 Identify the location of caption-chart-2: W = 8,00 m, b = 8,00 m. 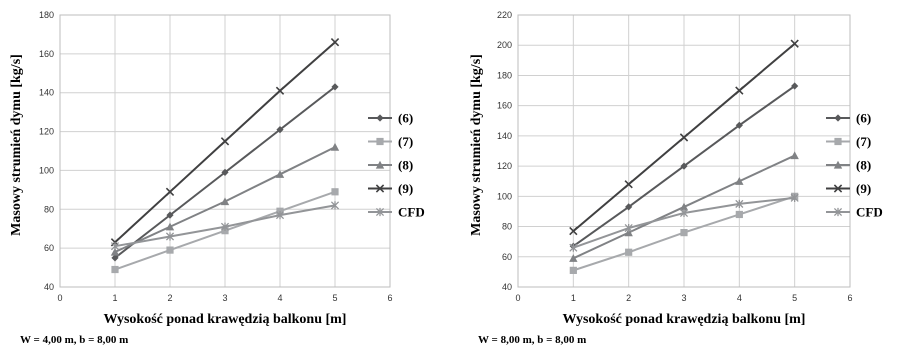
(532, 340).